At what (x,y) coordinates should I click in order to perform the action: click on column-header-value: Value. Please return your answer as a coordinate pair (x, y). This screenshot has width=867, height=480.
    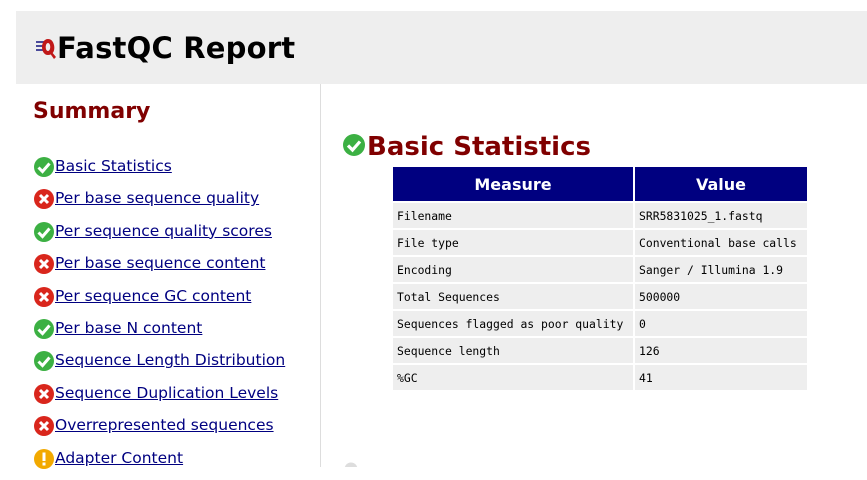
    Looking at the image, I should click on (721, 185).